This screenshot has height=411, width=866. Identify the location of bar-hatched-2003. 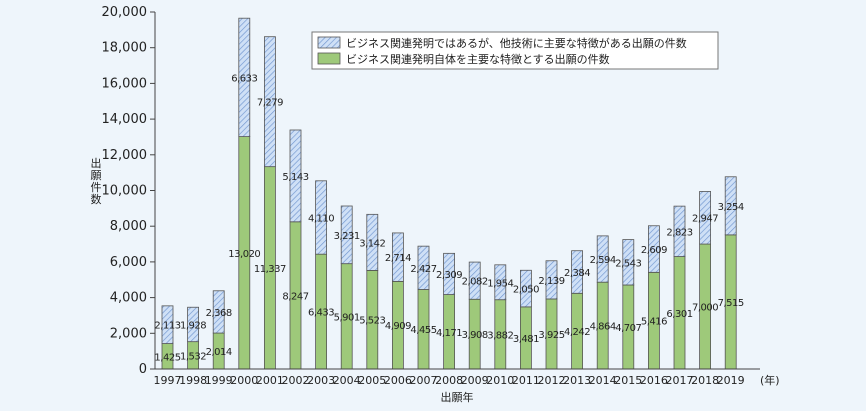
(321, 217).